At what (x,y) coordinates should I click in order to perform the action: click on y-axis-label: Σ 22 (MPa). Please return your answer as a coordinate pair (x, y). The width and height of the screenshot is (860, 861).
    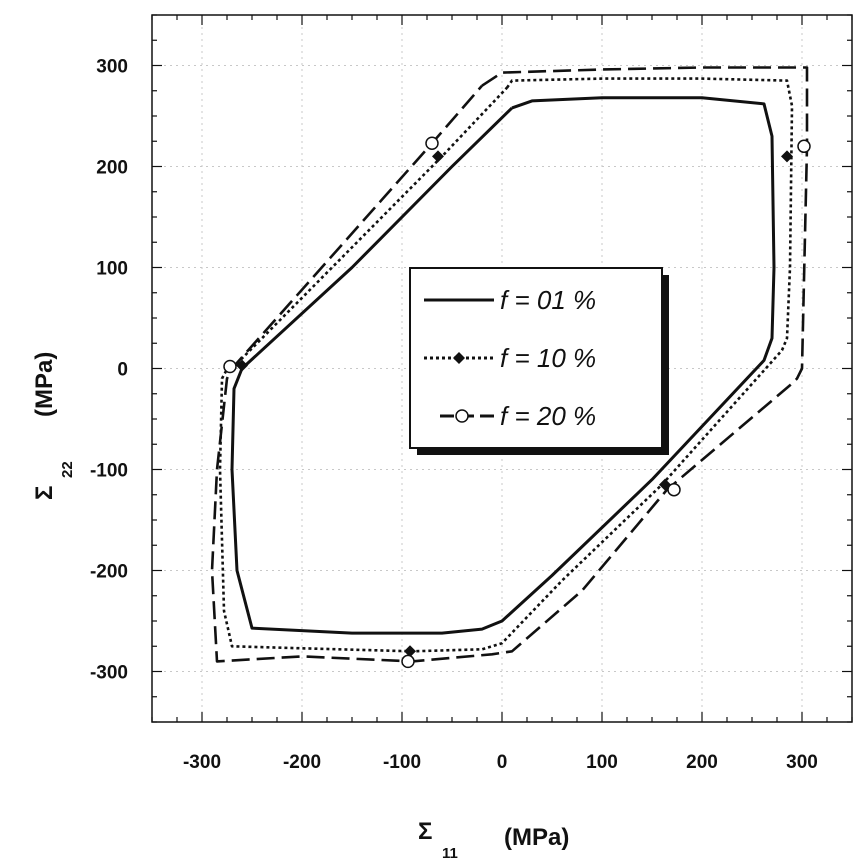
    Looking at the image, I should click on (53, 426).